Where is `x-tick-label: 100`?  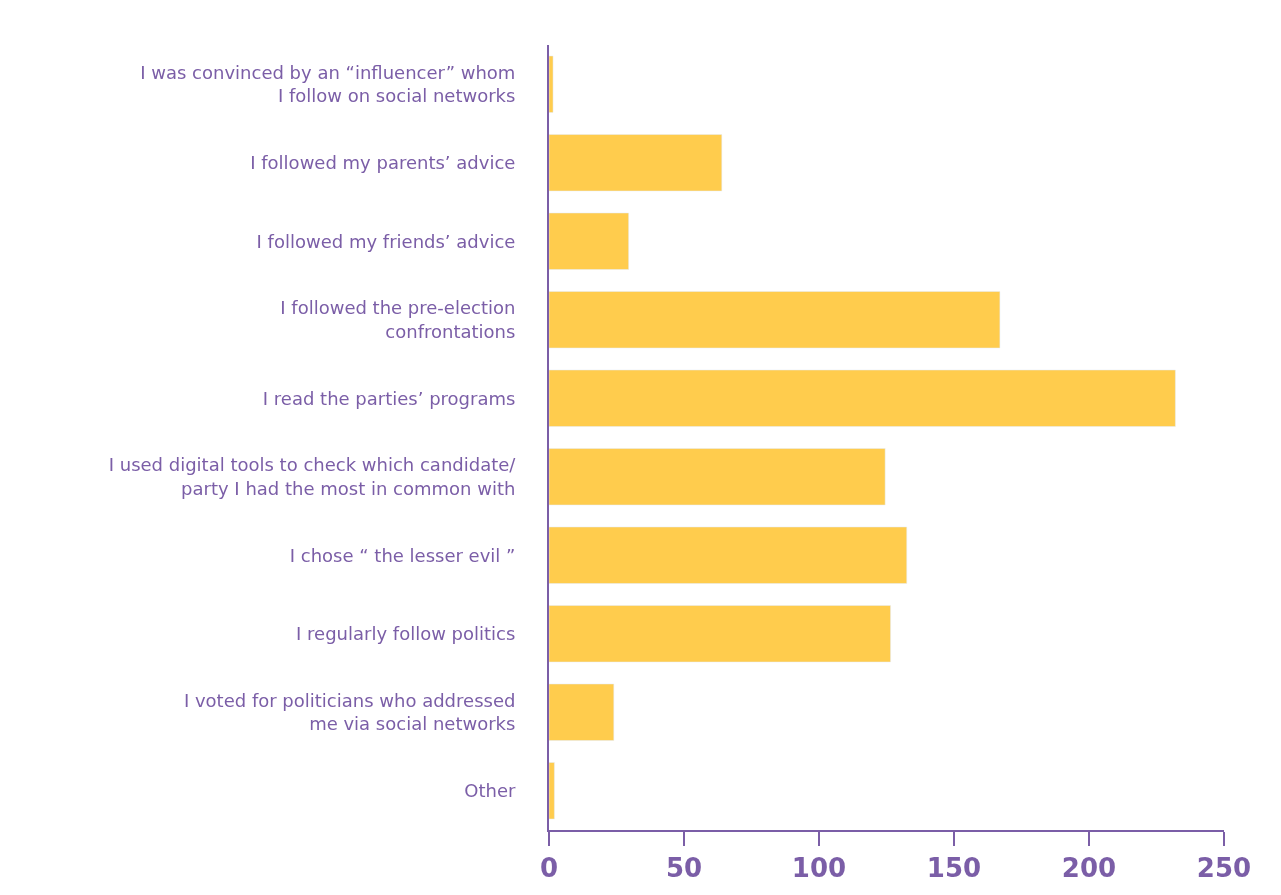
x-tick-label: 100 is located at coordinates (819, 868).